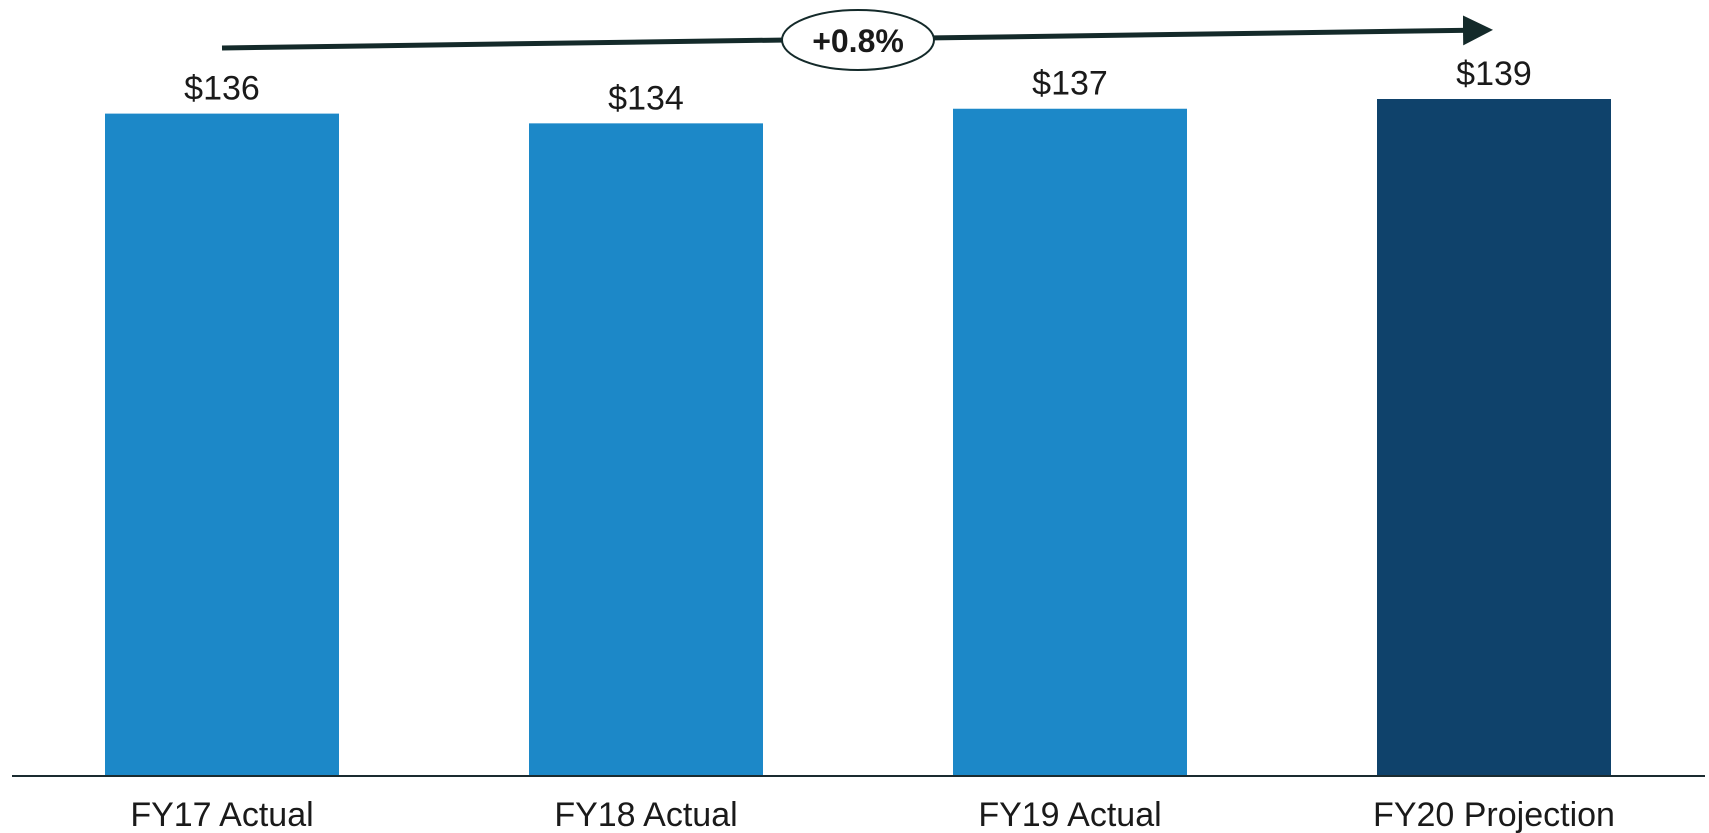 This screenshot has width=1709, height=833. What do you see at coordinates (1494, 814) in the screenshot?
I see `category-label: FY20 Projection` at bounding box center [1494, 814].